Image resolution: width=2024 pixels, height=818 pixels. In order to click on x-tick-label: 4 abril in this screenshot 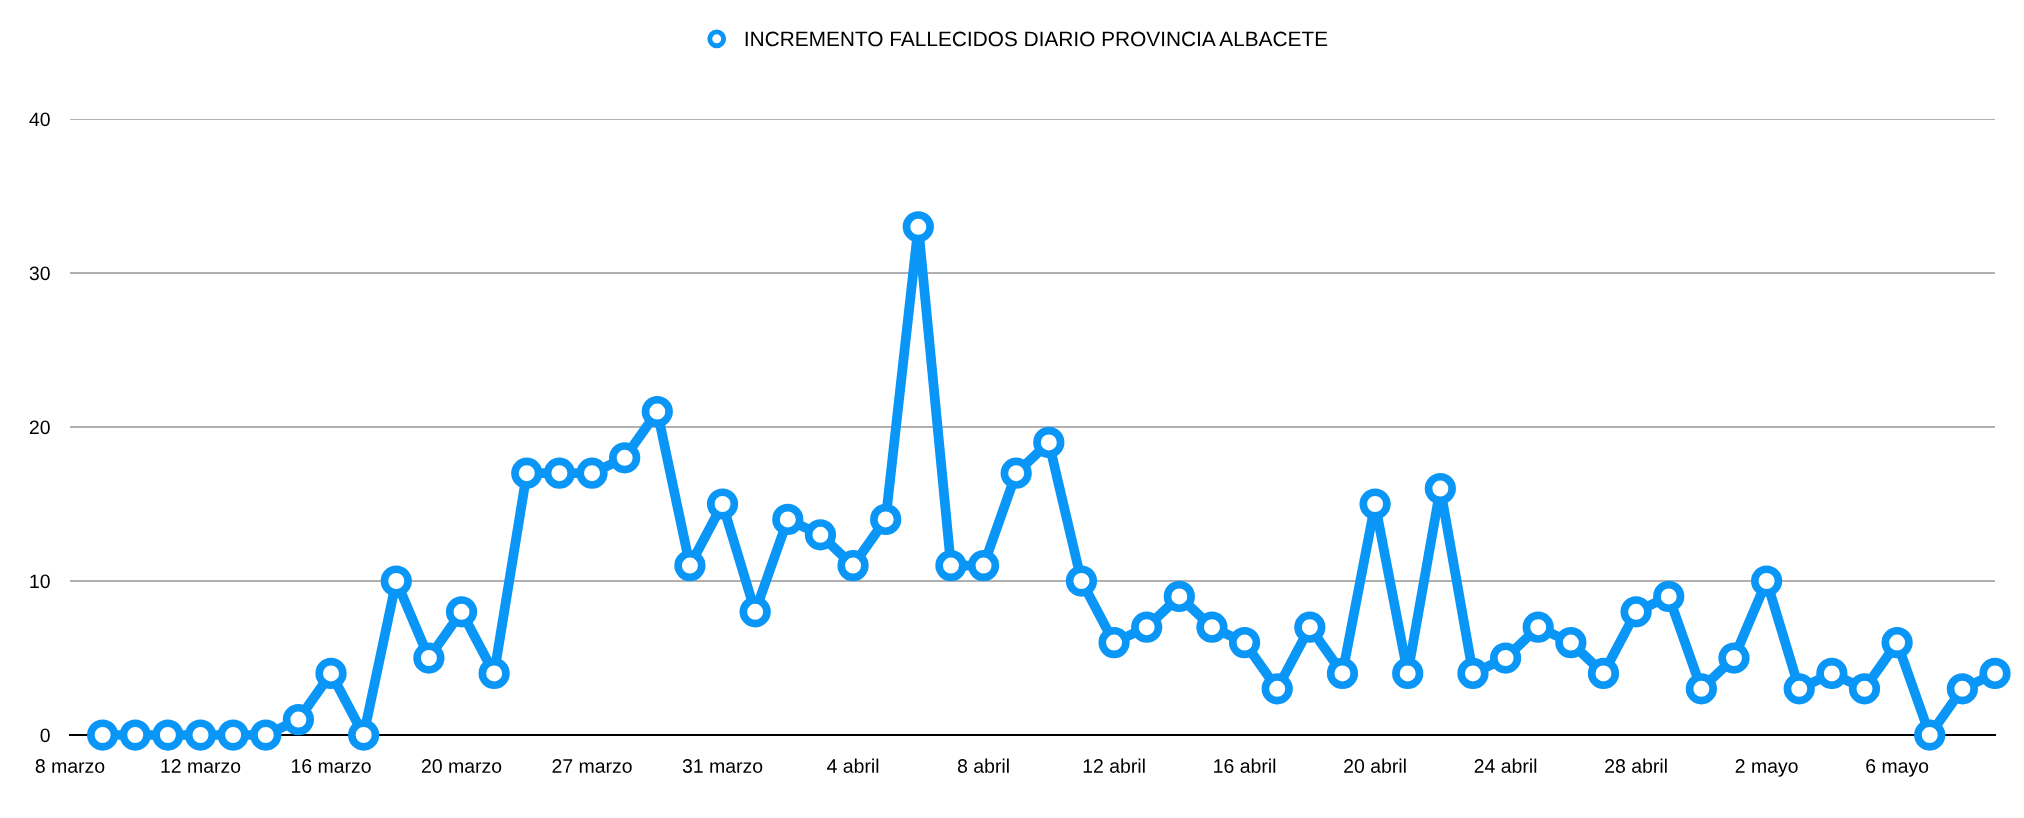, I will do `click(853, 765)`.